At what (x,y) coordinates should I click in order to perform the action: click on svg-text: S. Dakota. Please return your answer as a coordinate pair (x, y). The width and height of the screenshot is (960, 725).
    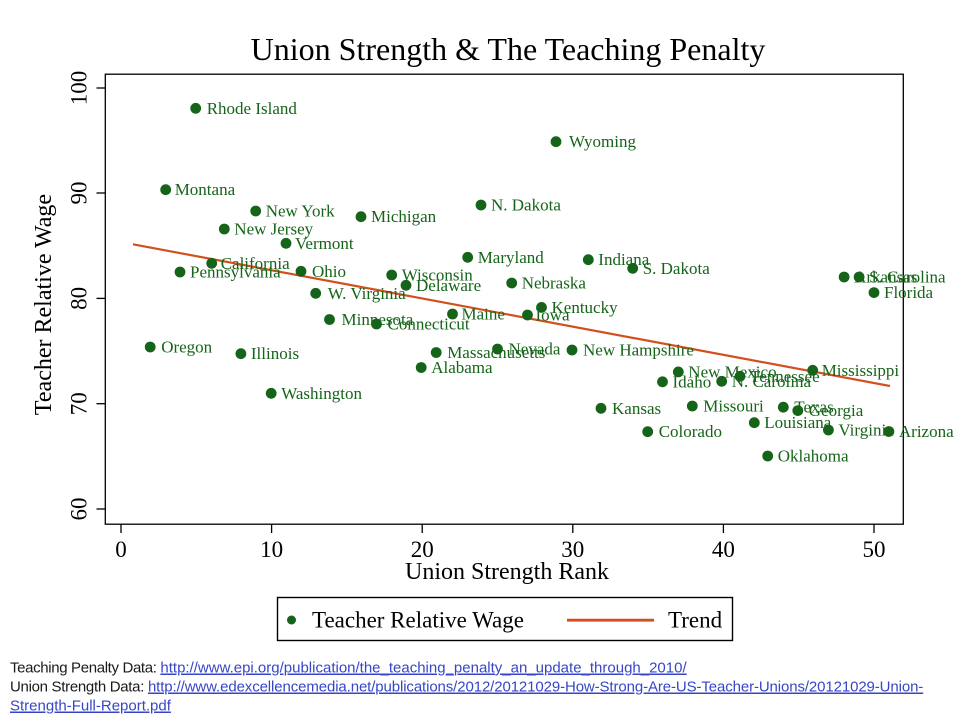
    Looking at the image, I should click on (677, 268).